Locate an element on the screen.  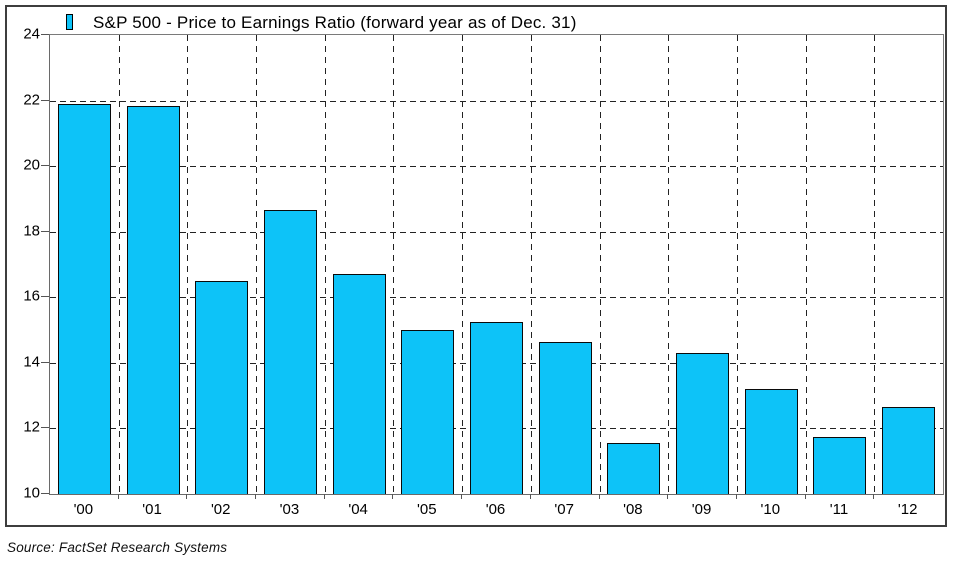
y-tick-label: 18 is located at coordinates (31, 231).